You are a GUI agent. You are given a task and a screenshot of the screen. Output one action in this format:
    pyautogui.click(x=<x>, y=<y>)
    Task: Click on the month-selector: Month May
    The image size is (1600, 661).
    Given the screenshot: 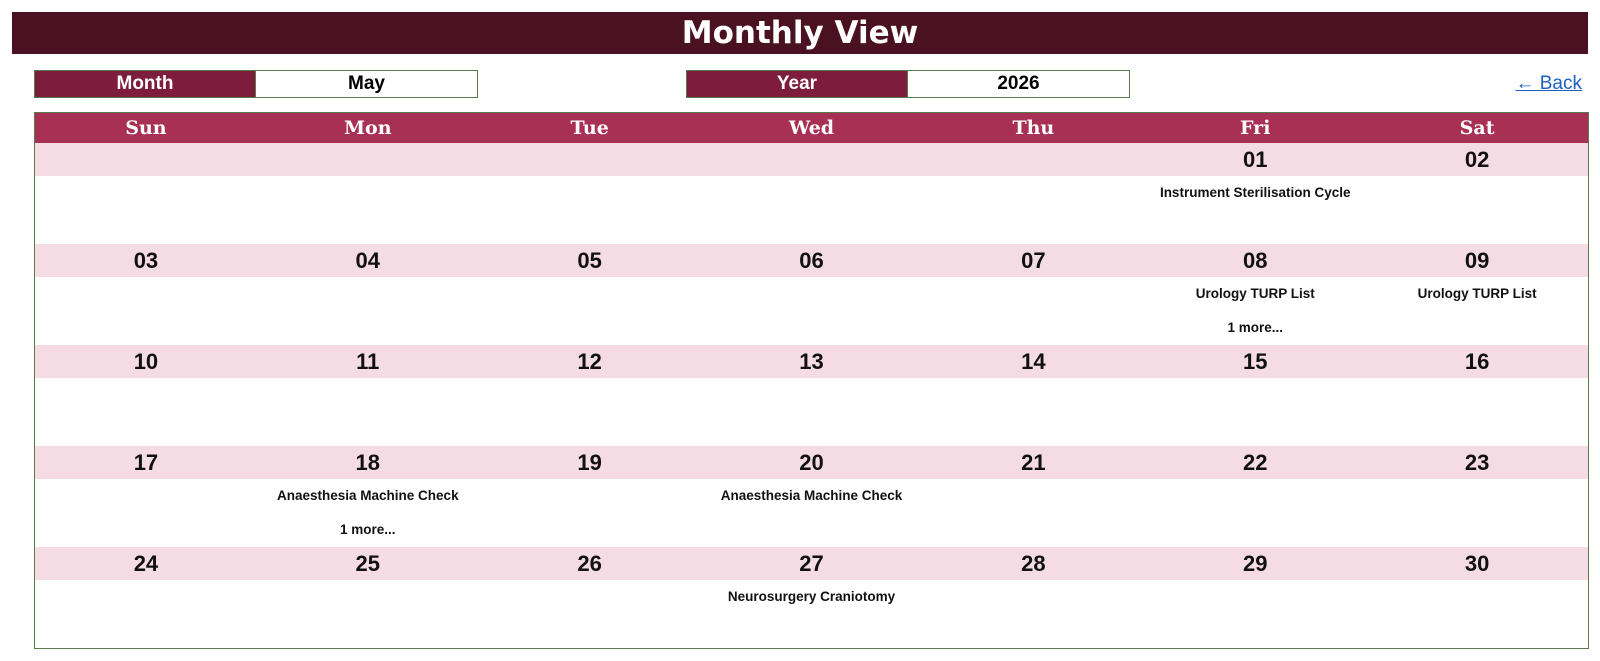 What is the action you would take?
    pyautogui.click(x=256, y=84)
    